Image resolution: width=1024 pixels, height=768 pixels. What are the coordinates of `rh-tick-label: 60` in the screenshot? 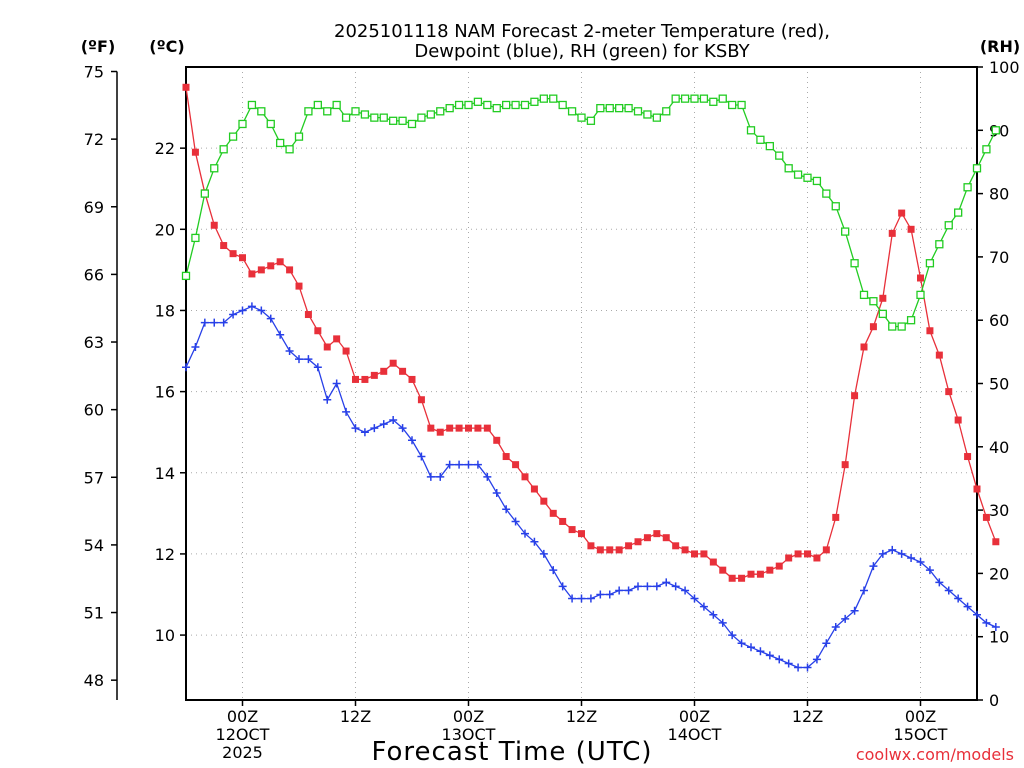 It's located at (999, 320).